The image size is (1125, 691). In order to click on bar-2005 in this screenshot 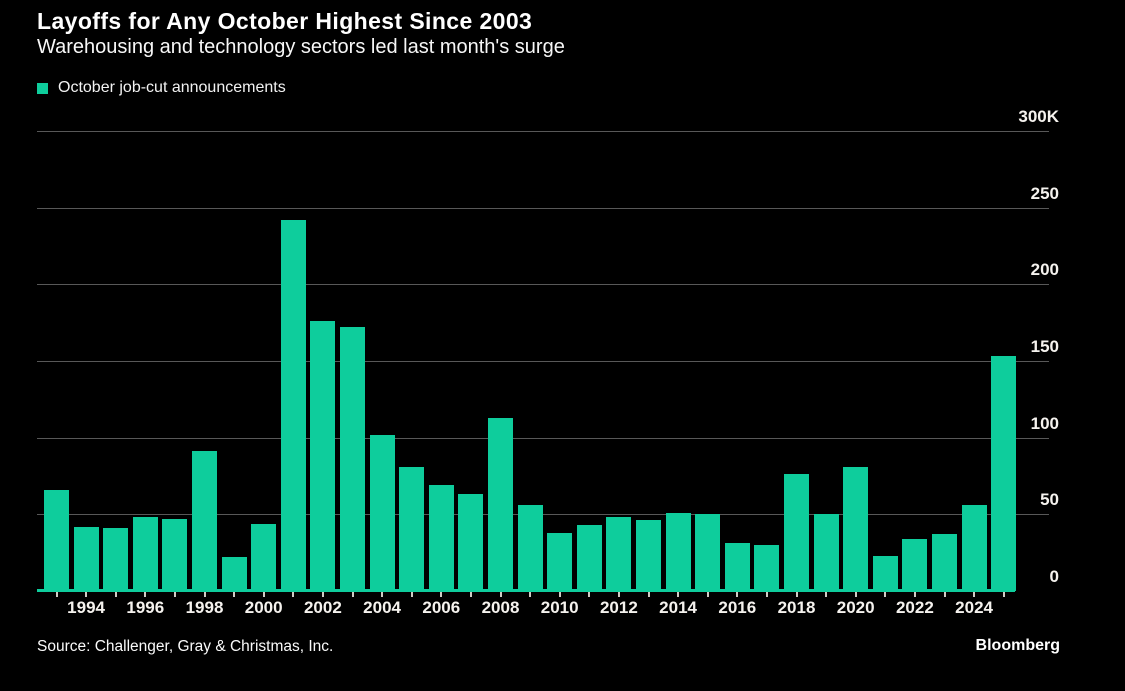, I will do `click(412, 528)`.